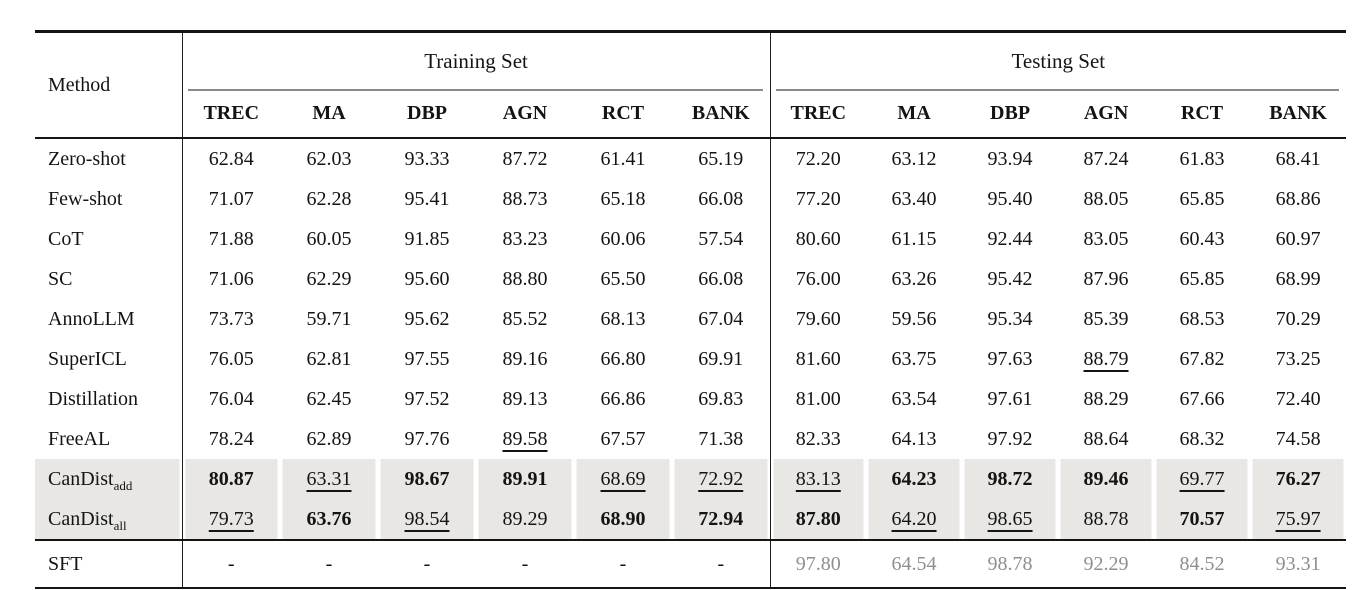 The image size is (1371, 590). Describe the element at coordinates (1010, 358) in the screenshot. I see `test-value-cell: 97.63` at that location.